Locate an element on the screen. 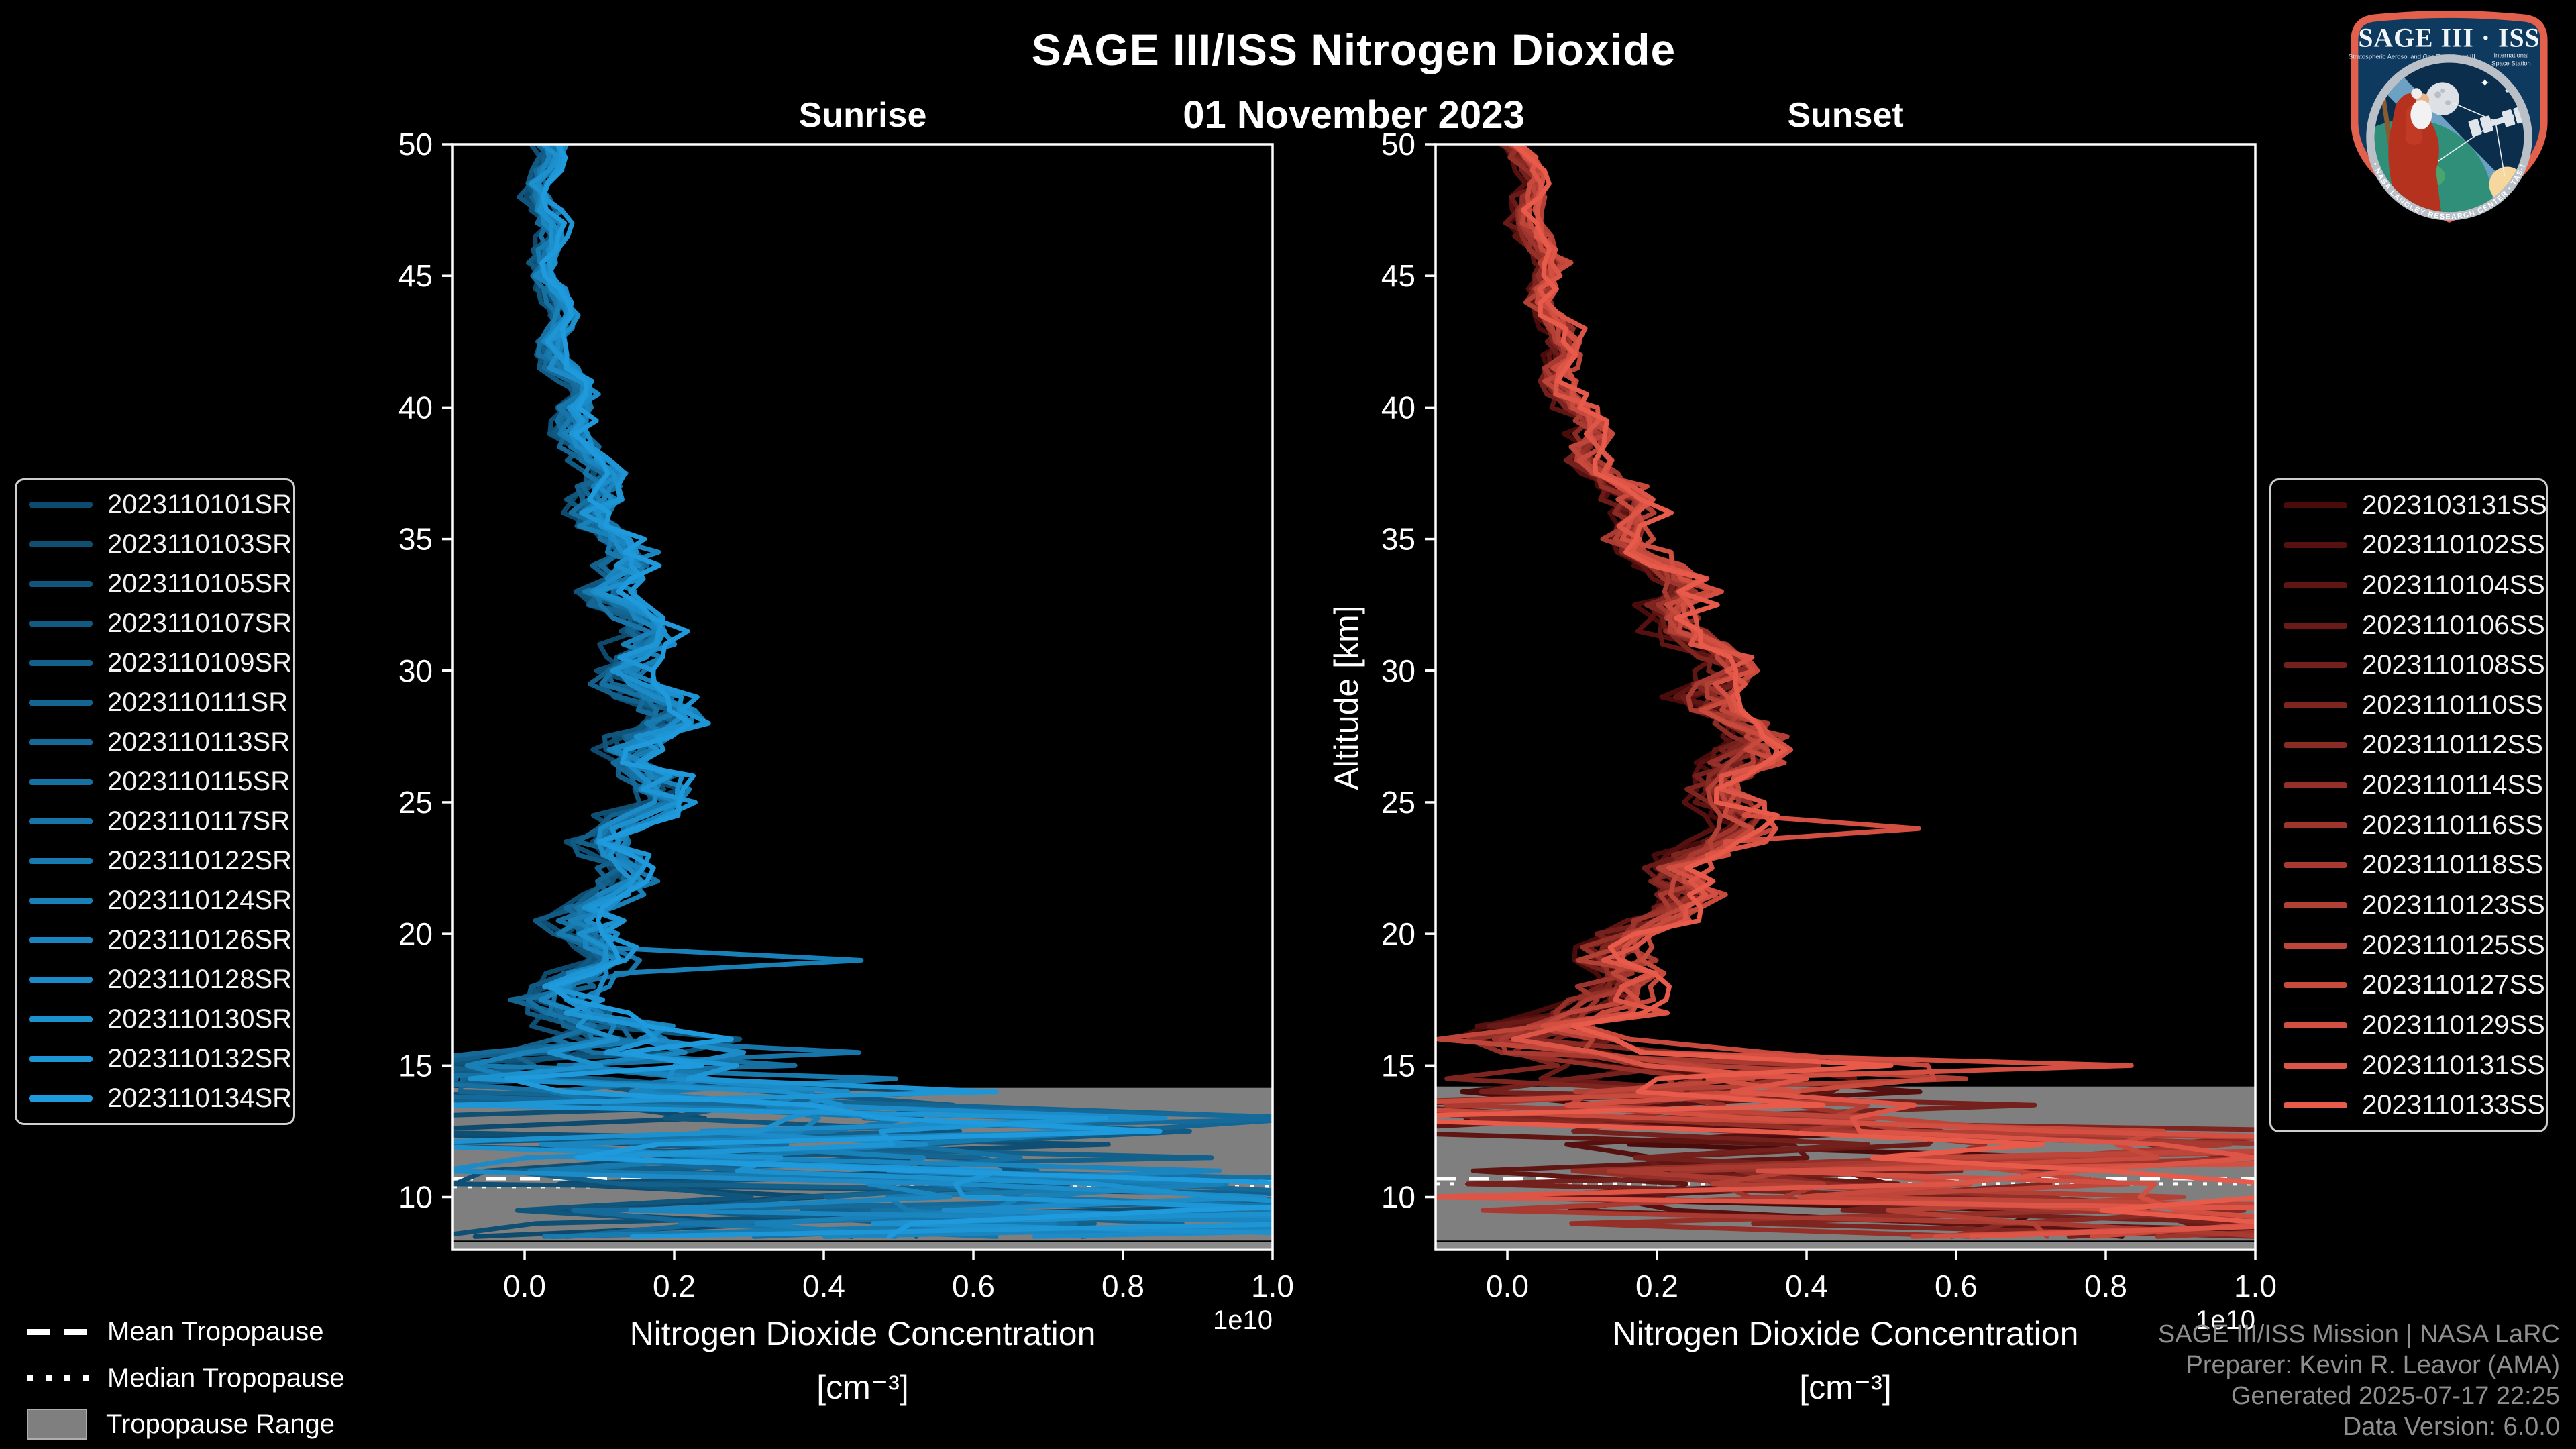 This screenshot has width=2576, height=1449. median-tropopause-legend-item: Median Tropopause is located at coordinates (182, 1377).